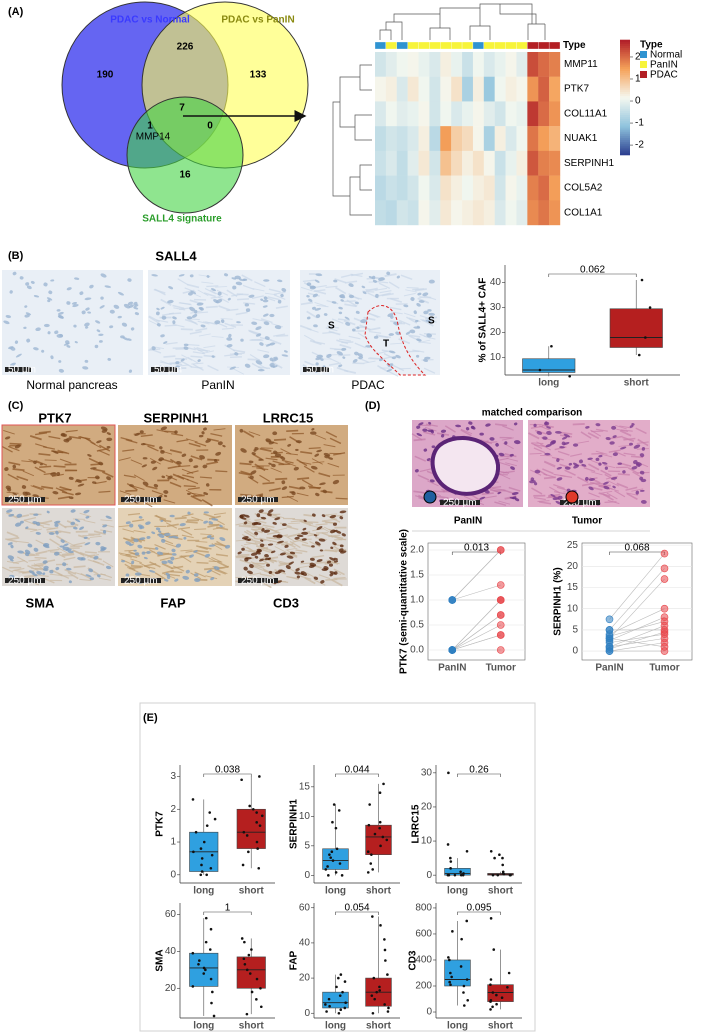  What do you see at coordinates (643, 64) in the screenshot?
I see `legend-swatch` at bounding box center [643, 64].